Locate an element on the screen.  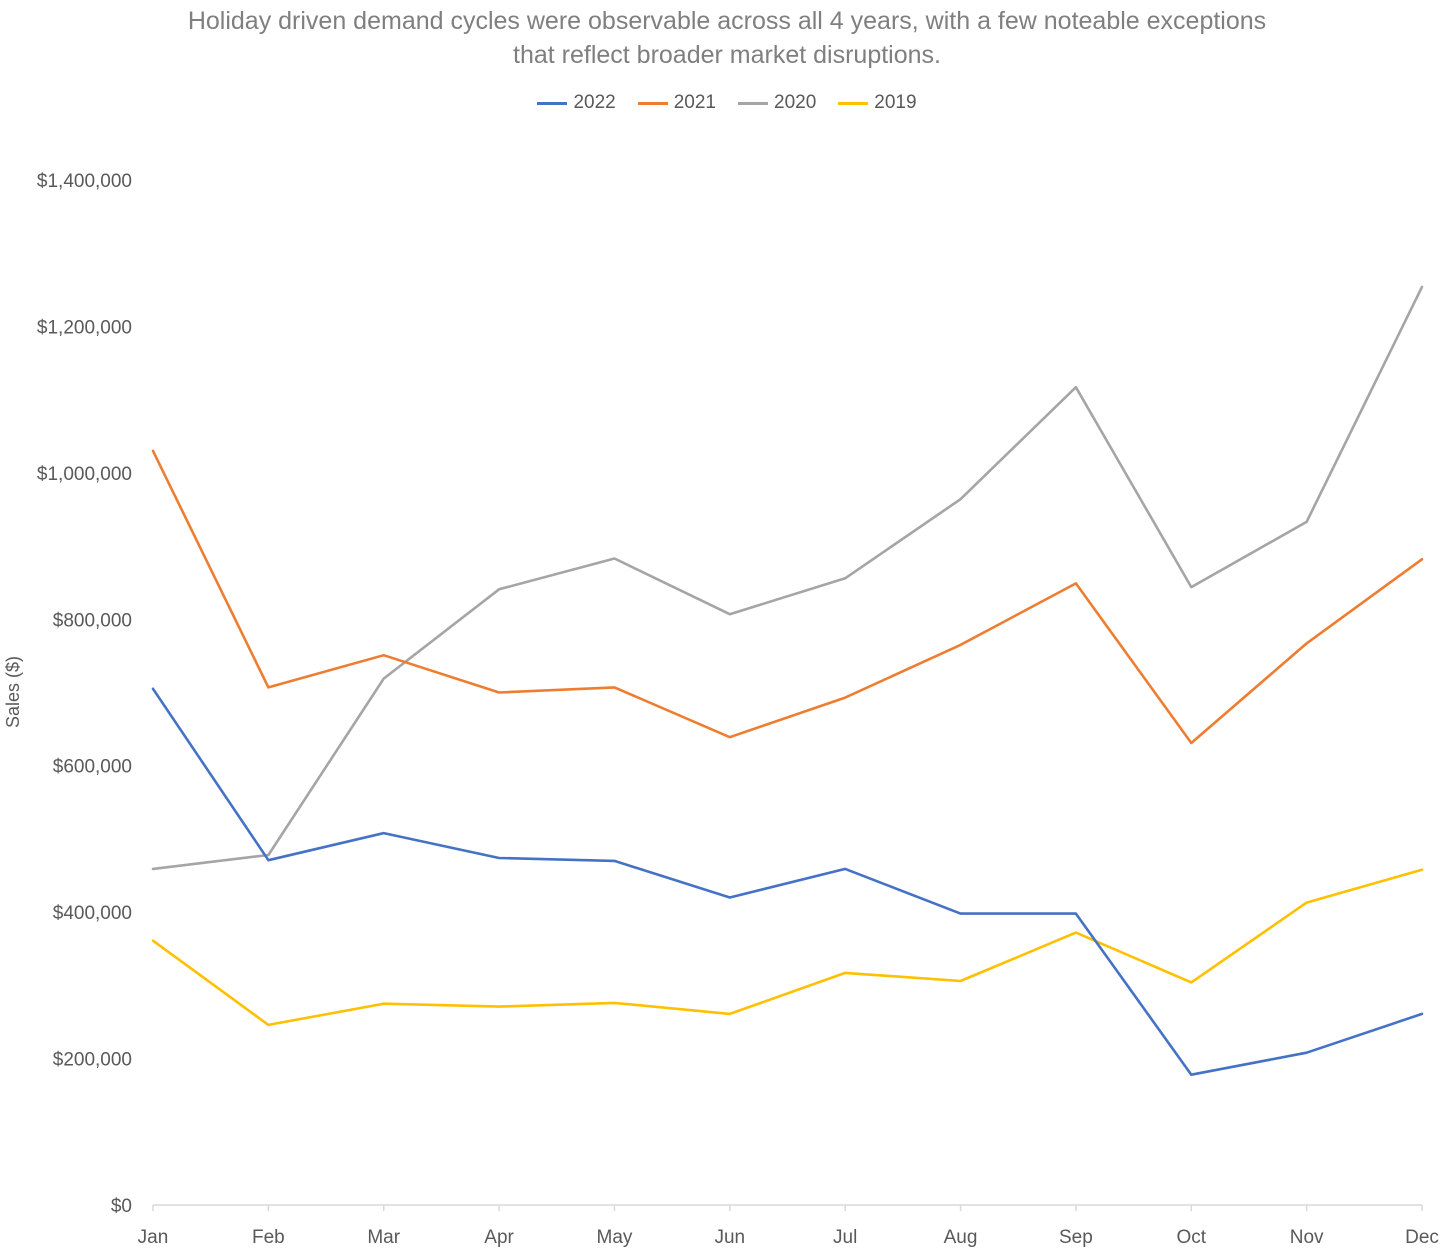
legend-item-2020: 2020 is located at coordinates (777, 103).